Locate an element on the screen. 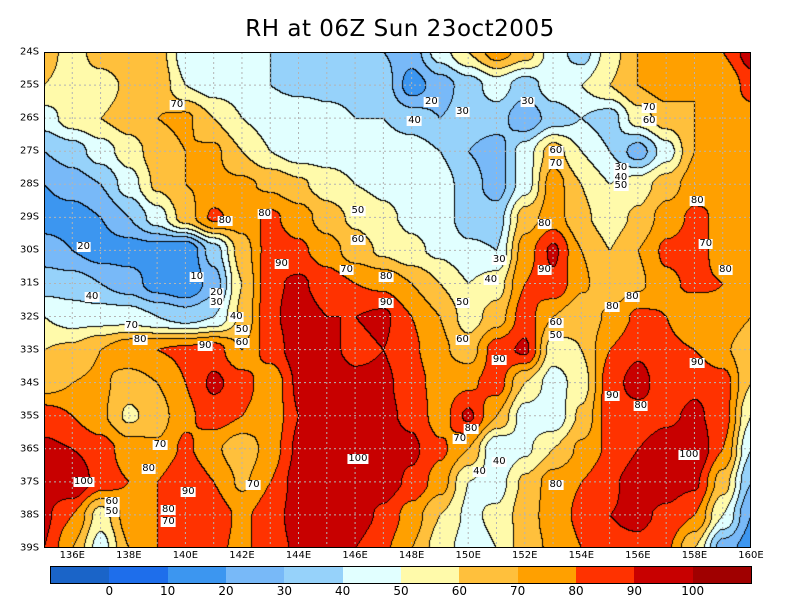 This screenshot has height=600, width=800. latitude-label: 27S is located at coordinates (30, 151).